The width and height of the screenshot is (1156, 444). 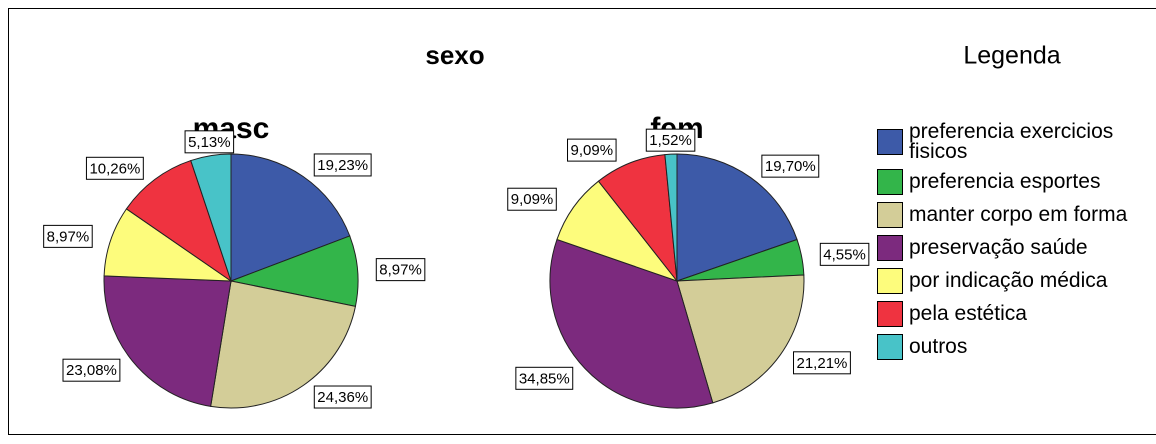 What do you see at coordinates (1008, 280) in the screenshot?
I see `legend-label: por indicação médica` at bounding box center [1008, 280].